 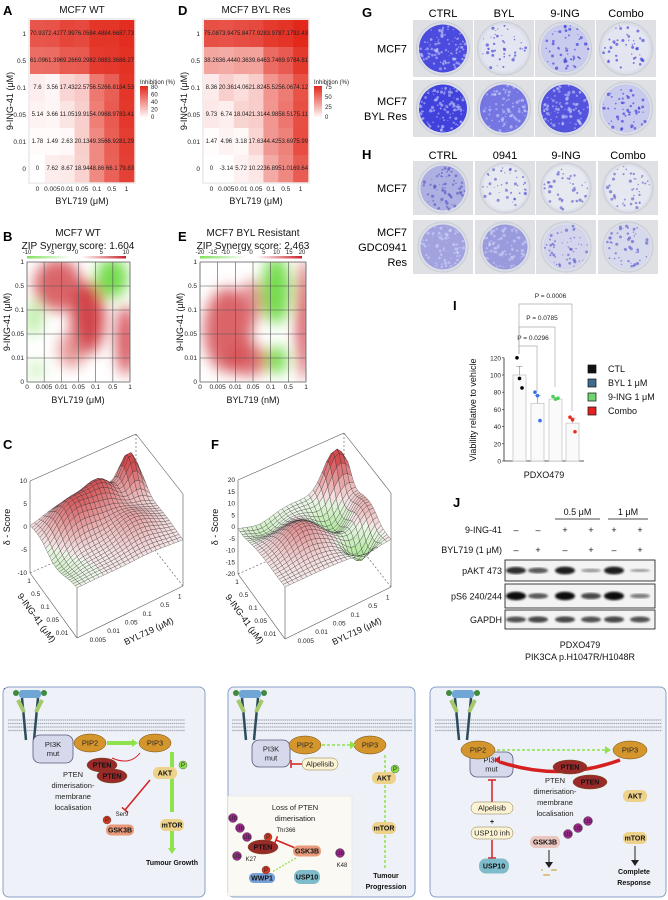 What do you see at coordinates (256, 34) in the screenshot?
I see `cell-value: 77.92` at bounding box center [256, 34].